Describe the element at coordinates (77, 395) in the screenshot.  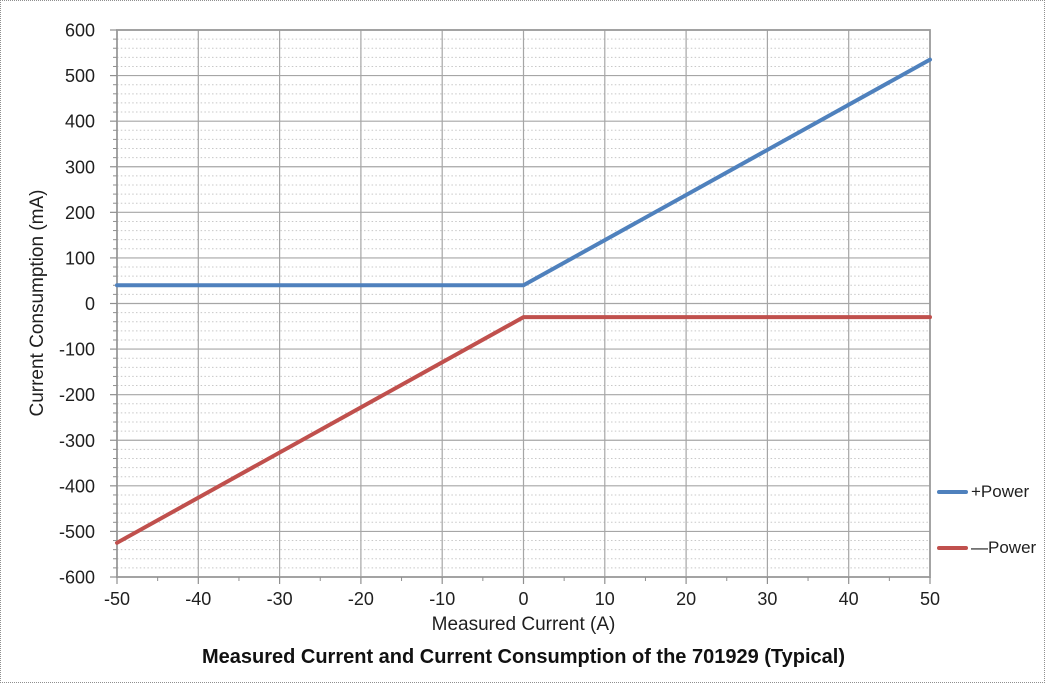
I see `y-tick-label: -200` at that location.